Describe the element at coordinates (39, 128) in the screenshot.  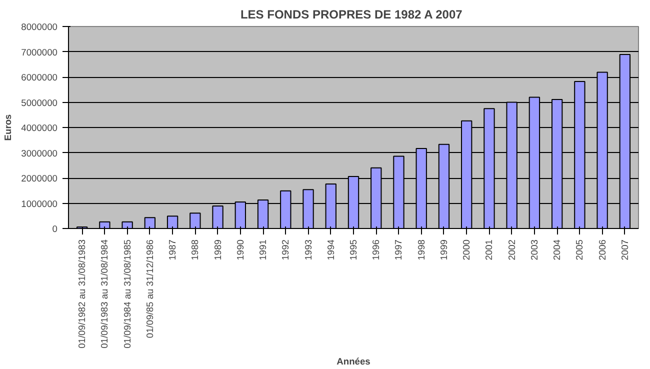
I see `y-tick-label: 4000000` at that location.